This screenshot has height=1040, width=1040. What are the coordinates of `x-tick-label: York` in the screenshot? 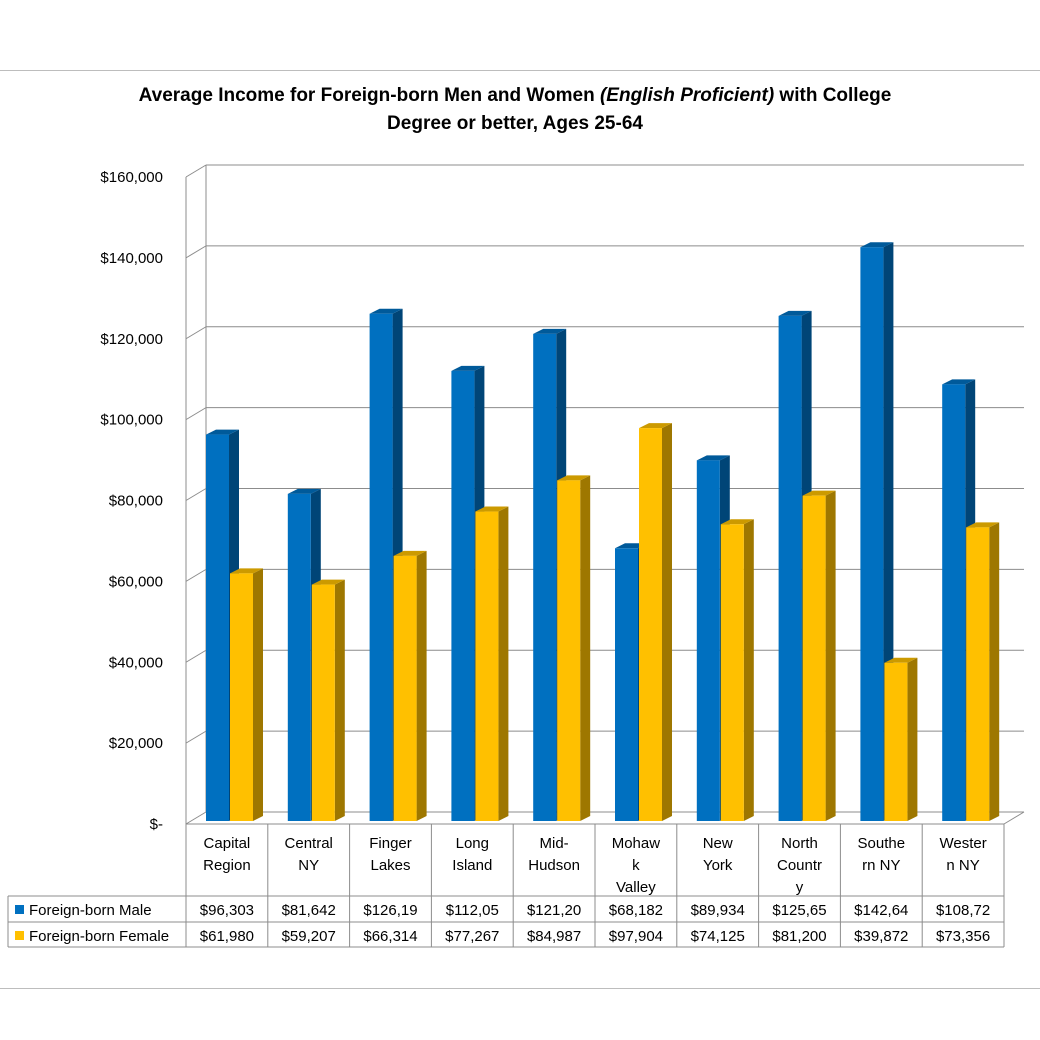 It's located at (718, 865).